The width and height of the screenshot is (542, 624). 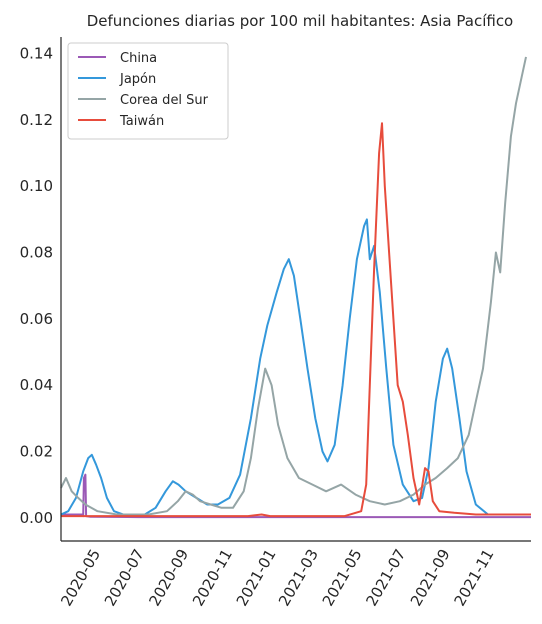 What do you see at coordinates (36, 451) in the screenshot?
I see `y-tick-label: 0.02` at bounding box center [36, 451].